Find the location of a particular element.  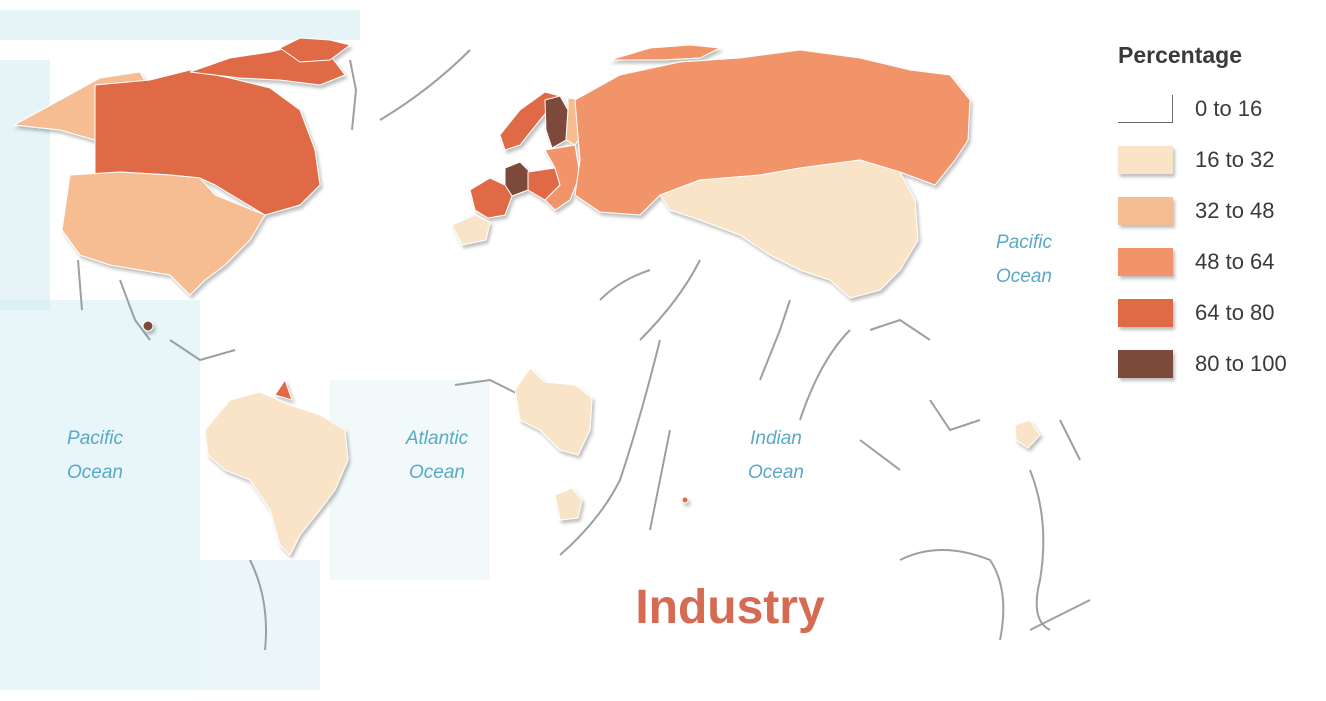

ocean-label-indian: Indian Ocean is located at coordinates (776, 456).